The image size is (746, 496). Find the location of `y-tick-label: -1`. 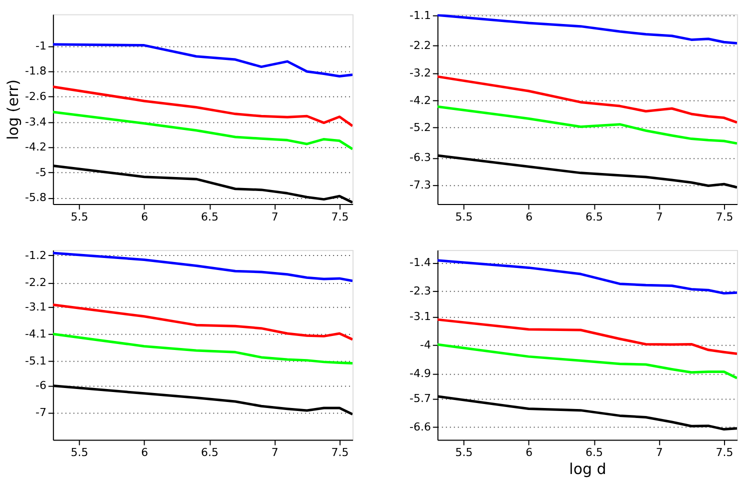

y-tick-label: -1 is located at coordinates (41, 45).